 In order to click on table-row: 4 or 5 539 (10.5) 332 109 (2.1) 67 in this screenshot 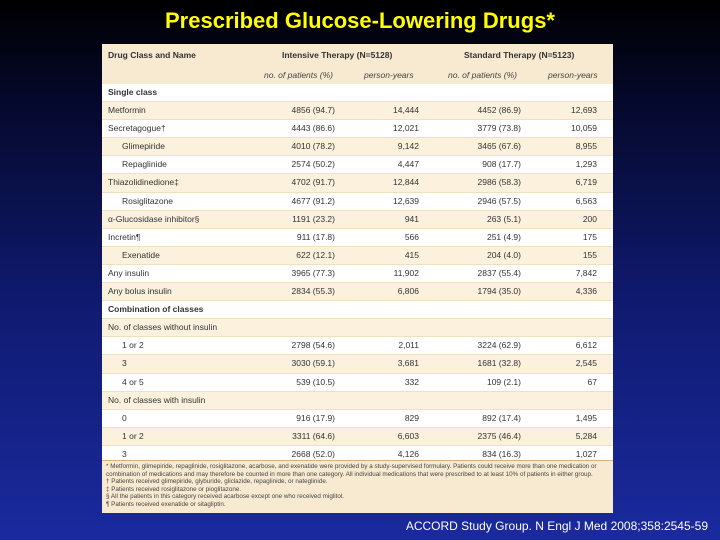, I will do `click(357, 382)`.